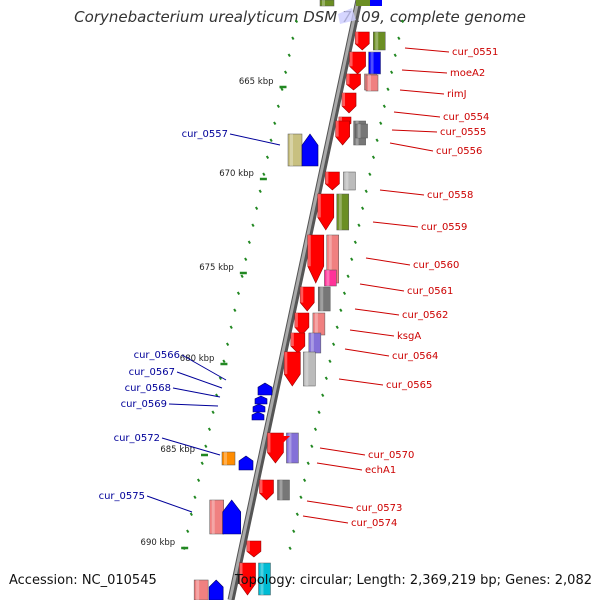  What do you see at coordinates (380, 470) in the screenshot?
I see `gene-label-echA1: echA1` at bounding box center [380, 470].